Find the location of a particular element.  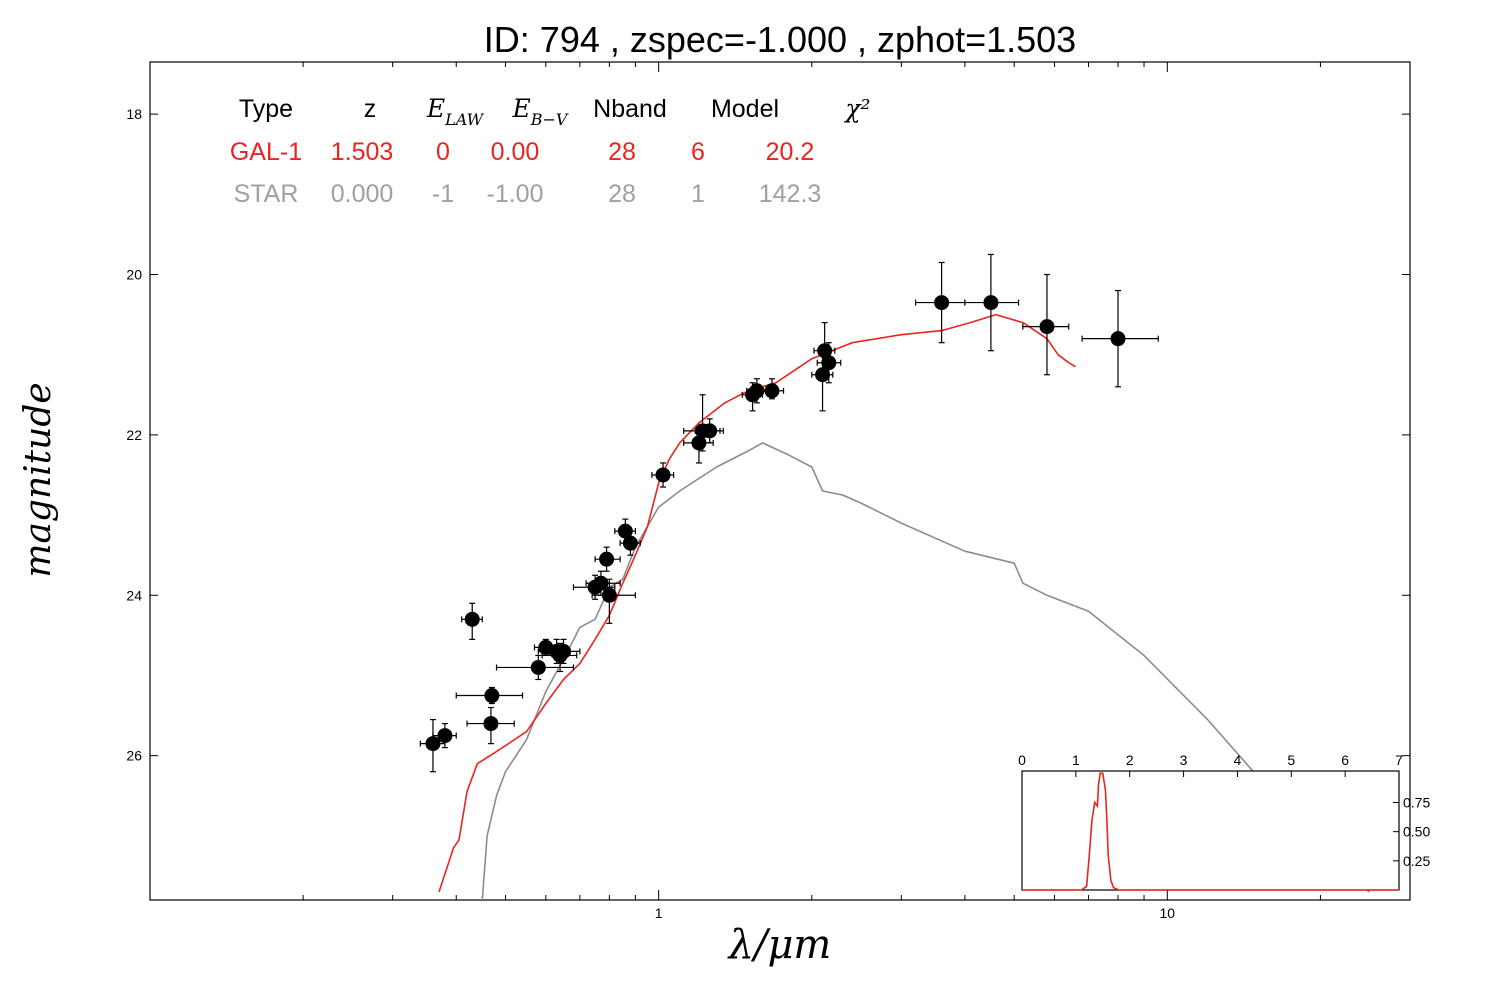

table-cell: 20.2 is located at coordinates (790, 152).